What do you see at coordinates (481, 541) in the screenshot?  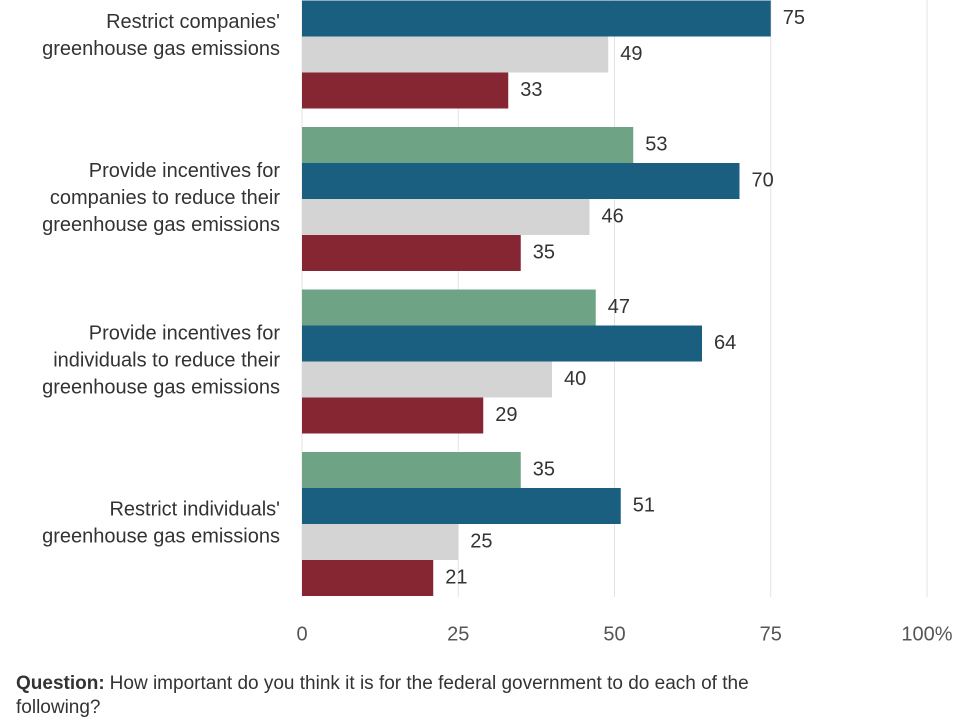 I see `value-label: 25` at bounding box center [481, 541].